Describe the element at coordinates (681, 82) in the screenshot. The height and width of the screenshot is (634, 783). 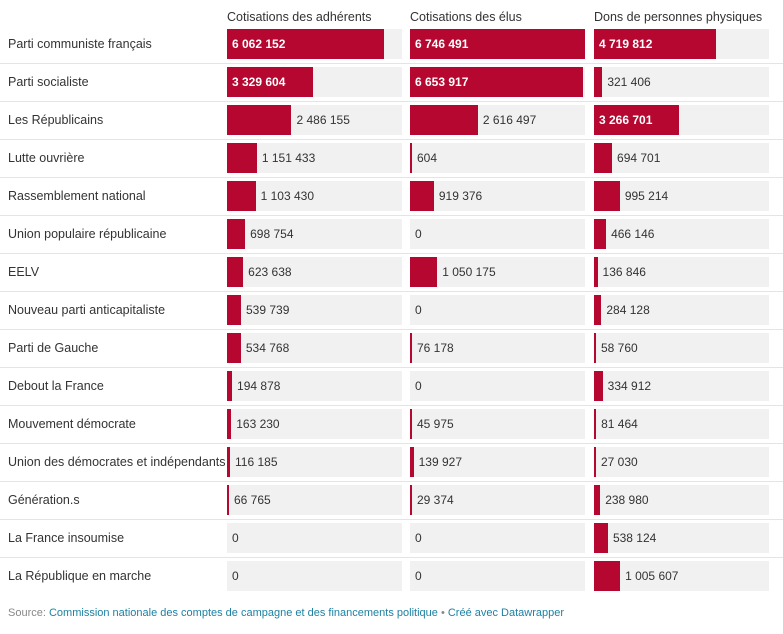
I see `bar-track: 321 406` at that location.